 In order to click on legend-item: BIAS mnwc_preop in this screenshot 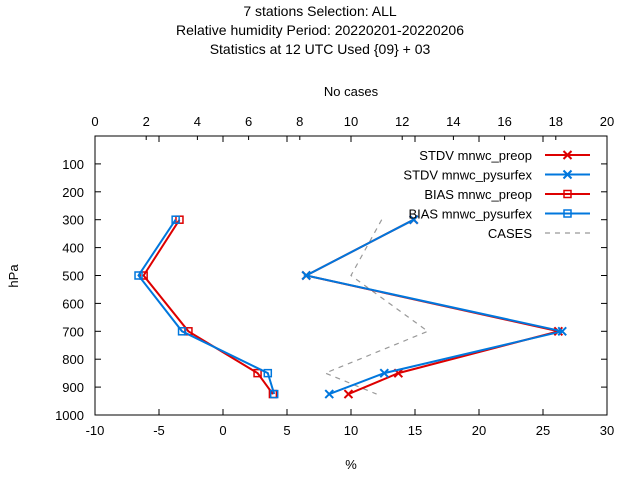, I will do `click(507, 194)`.